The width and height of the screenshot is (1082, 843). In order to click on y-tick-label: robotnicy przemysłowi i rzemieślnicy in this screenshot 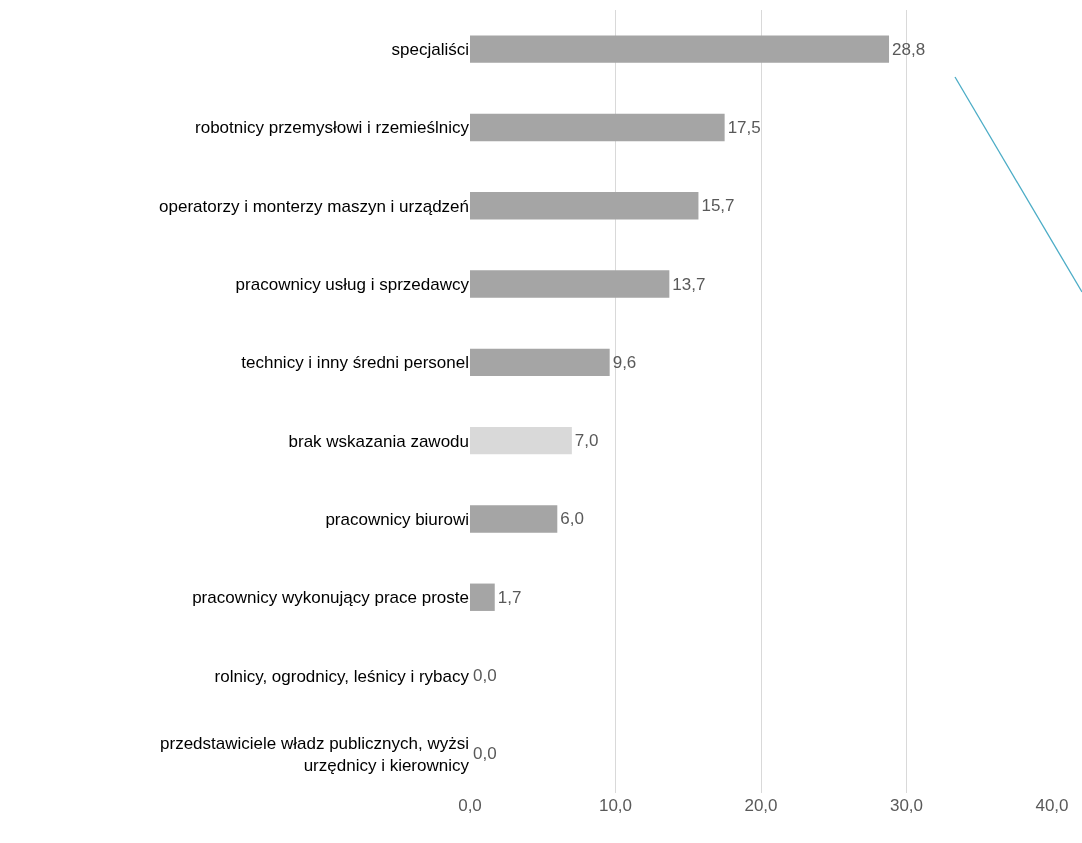, I will do `click(332, 128)`.